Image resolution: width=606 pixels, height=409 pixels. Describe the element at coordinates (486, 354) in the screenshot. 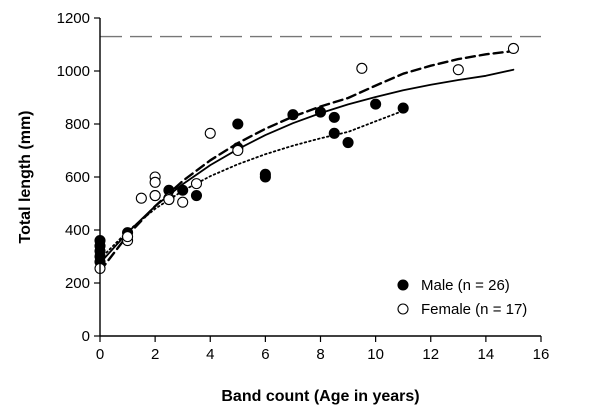

I see `x-tick-label: 14` at that location.